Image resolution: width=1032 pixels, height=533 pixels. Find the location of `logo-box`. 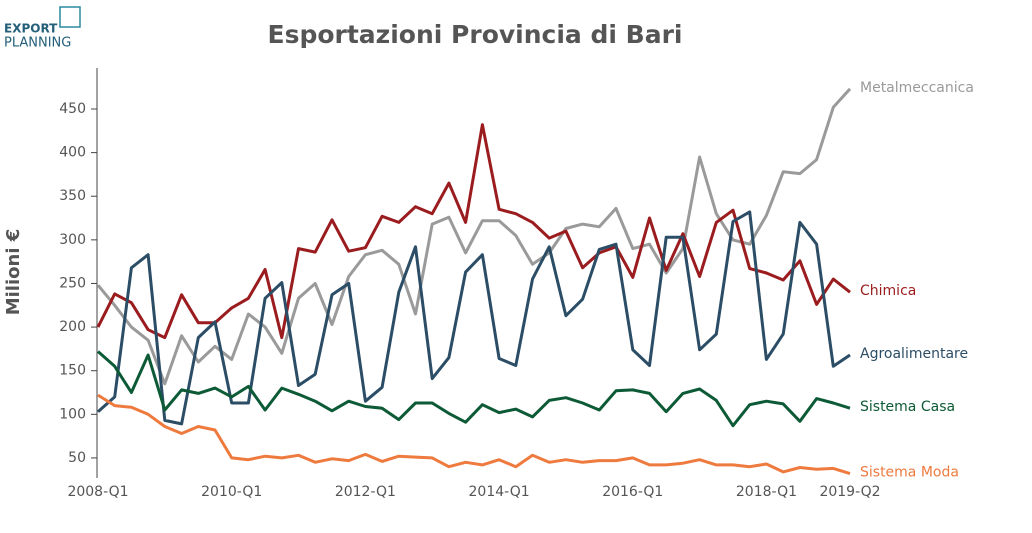

logo-box is located at coordinates (70, 17).